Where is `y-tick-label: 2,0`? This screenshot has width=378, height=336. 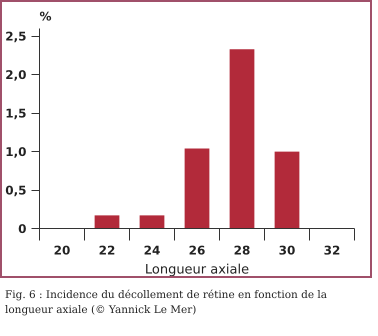
y-tick-label: 2,0 is located at coordinates (16, 75).